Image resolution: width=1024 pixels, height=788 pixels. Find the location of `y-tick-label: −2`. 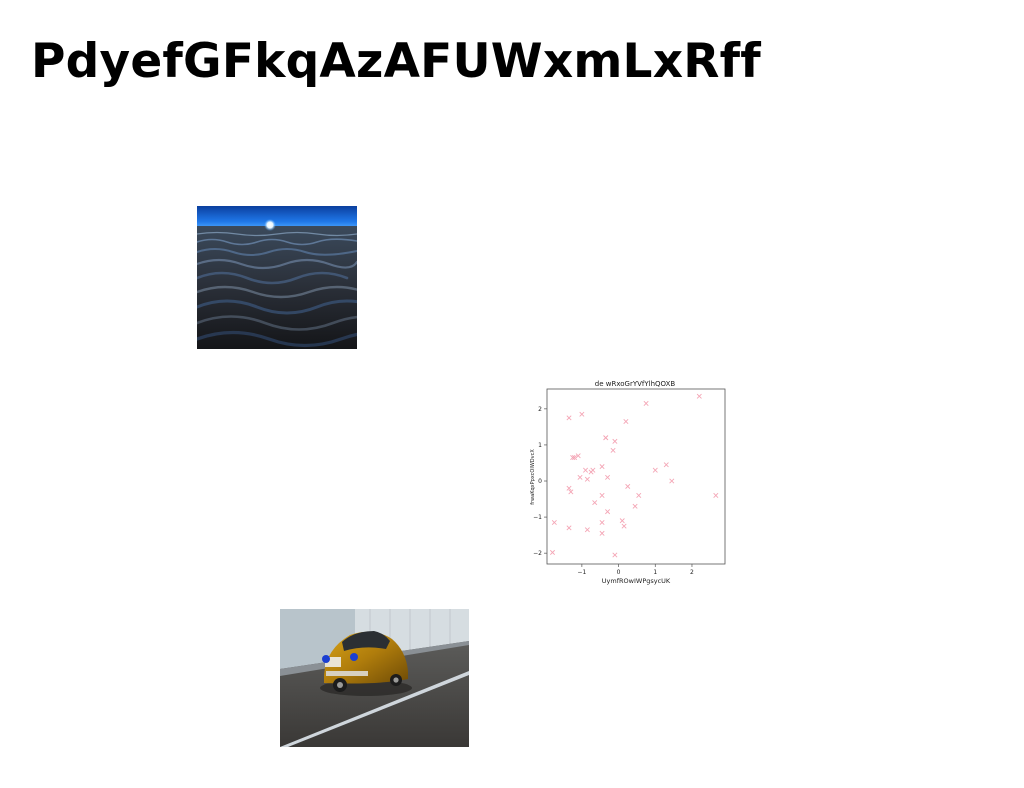

y-tick-label: −2 is located at coordinates (537, 553).